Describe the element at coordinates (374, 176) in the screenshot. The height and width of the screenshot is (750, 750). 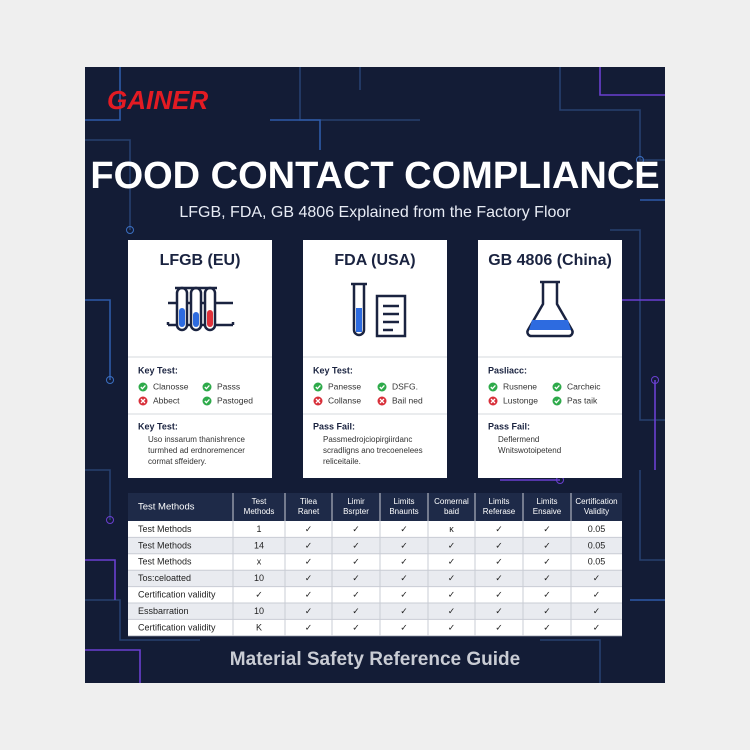
I see `title: FOOD CONTACT COMPLIANCE` at that location.